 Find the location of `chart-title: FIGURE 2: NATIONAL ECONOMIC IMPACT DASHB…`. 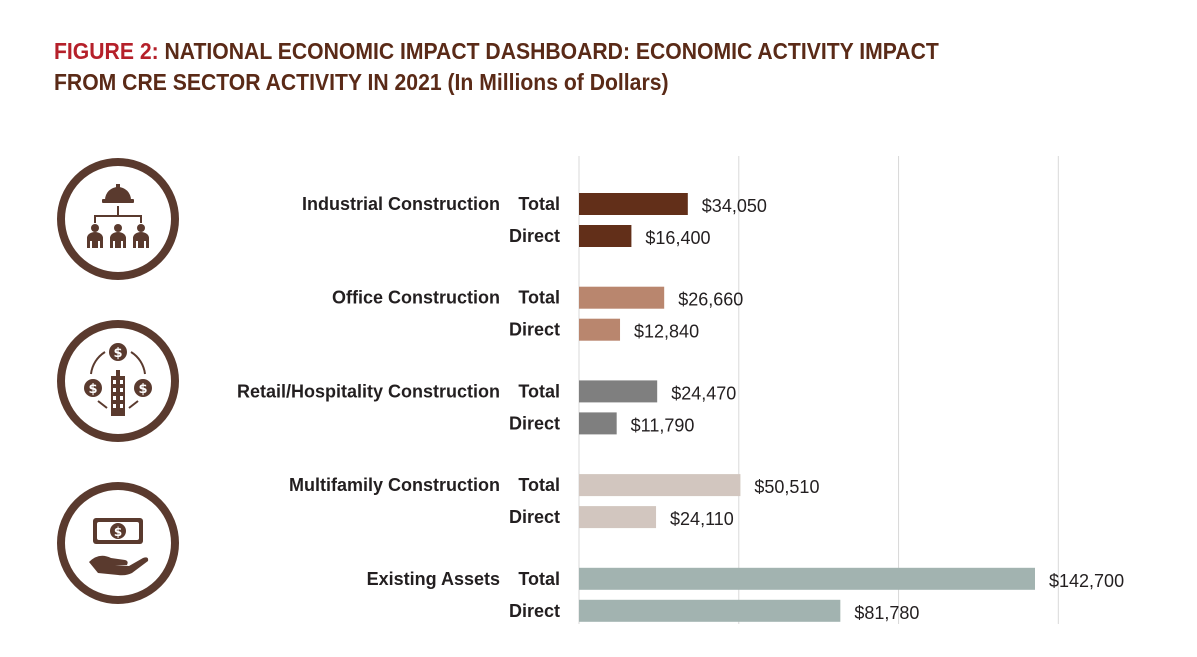

chart-title: FIGURE 2: NATIONAL ECONOMIC IMPACT DASHB… is located at coordinates (560, 67).